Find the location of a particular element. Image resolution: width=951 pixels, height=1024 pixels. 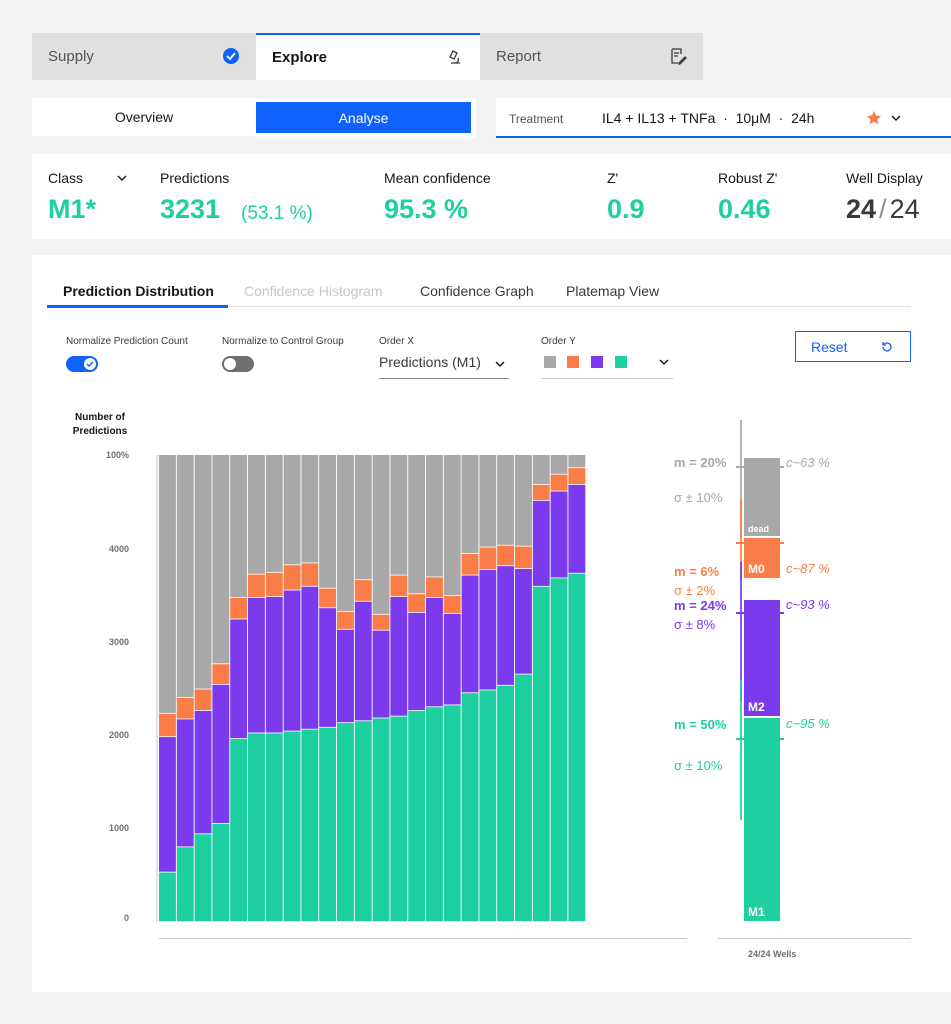

tab-platemap-view: Platemap View is located at coordinates (613, 291).